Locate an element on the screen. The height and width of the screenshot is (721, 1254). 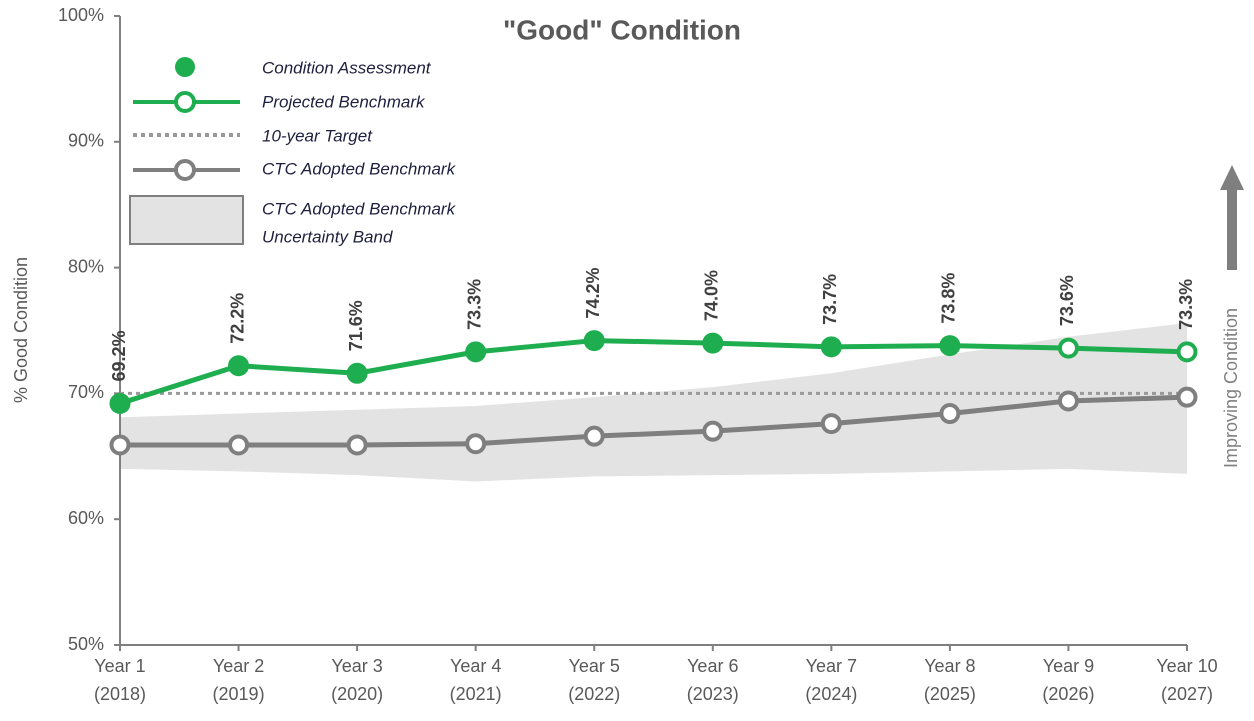
y-tick-label: 80% is located at coordinates (86, 266).